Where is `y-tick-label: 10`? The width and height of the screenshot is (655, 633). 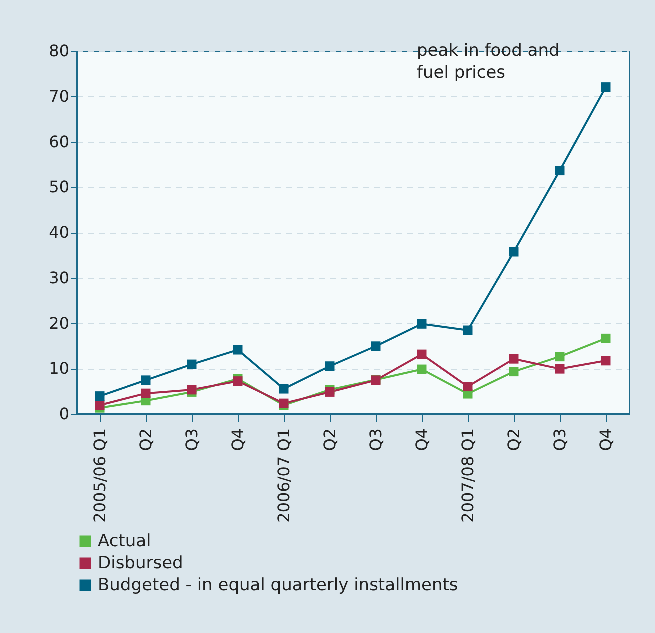
y-tick-label: 10 is located at coordinates (59, 368).